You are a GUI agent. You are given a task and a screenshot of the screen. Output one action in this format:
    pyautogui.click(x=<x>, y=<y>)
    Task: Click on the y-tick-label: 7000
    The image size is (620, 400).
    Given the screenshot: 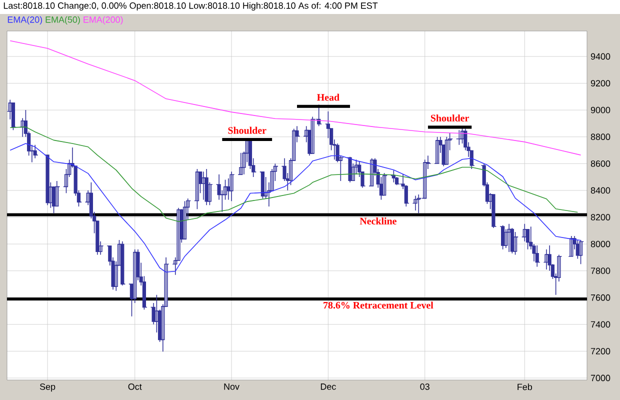 What is the action you would take?
    pyautogui.click(x=600, y=378)
    